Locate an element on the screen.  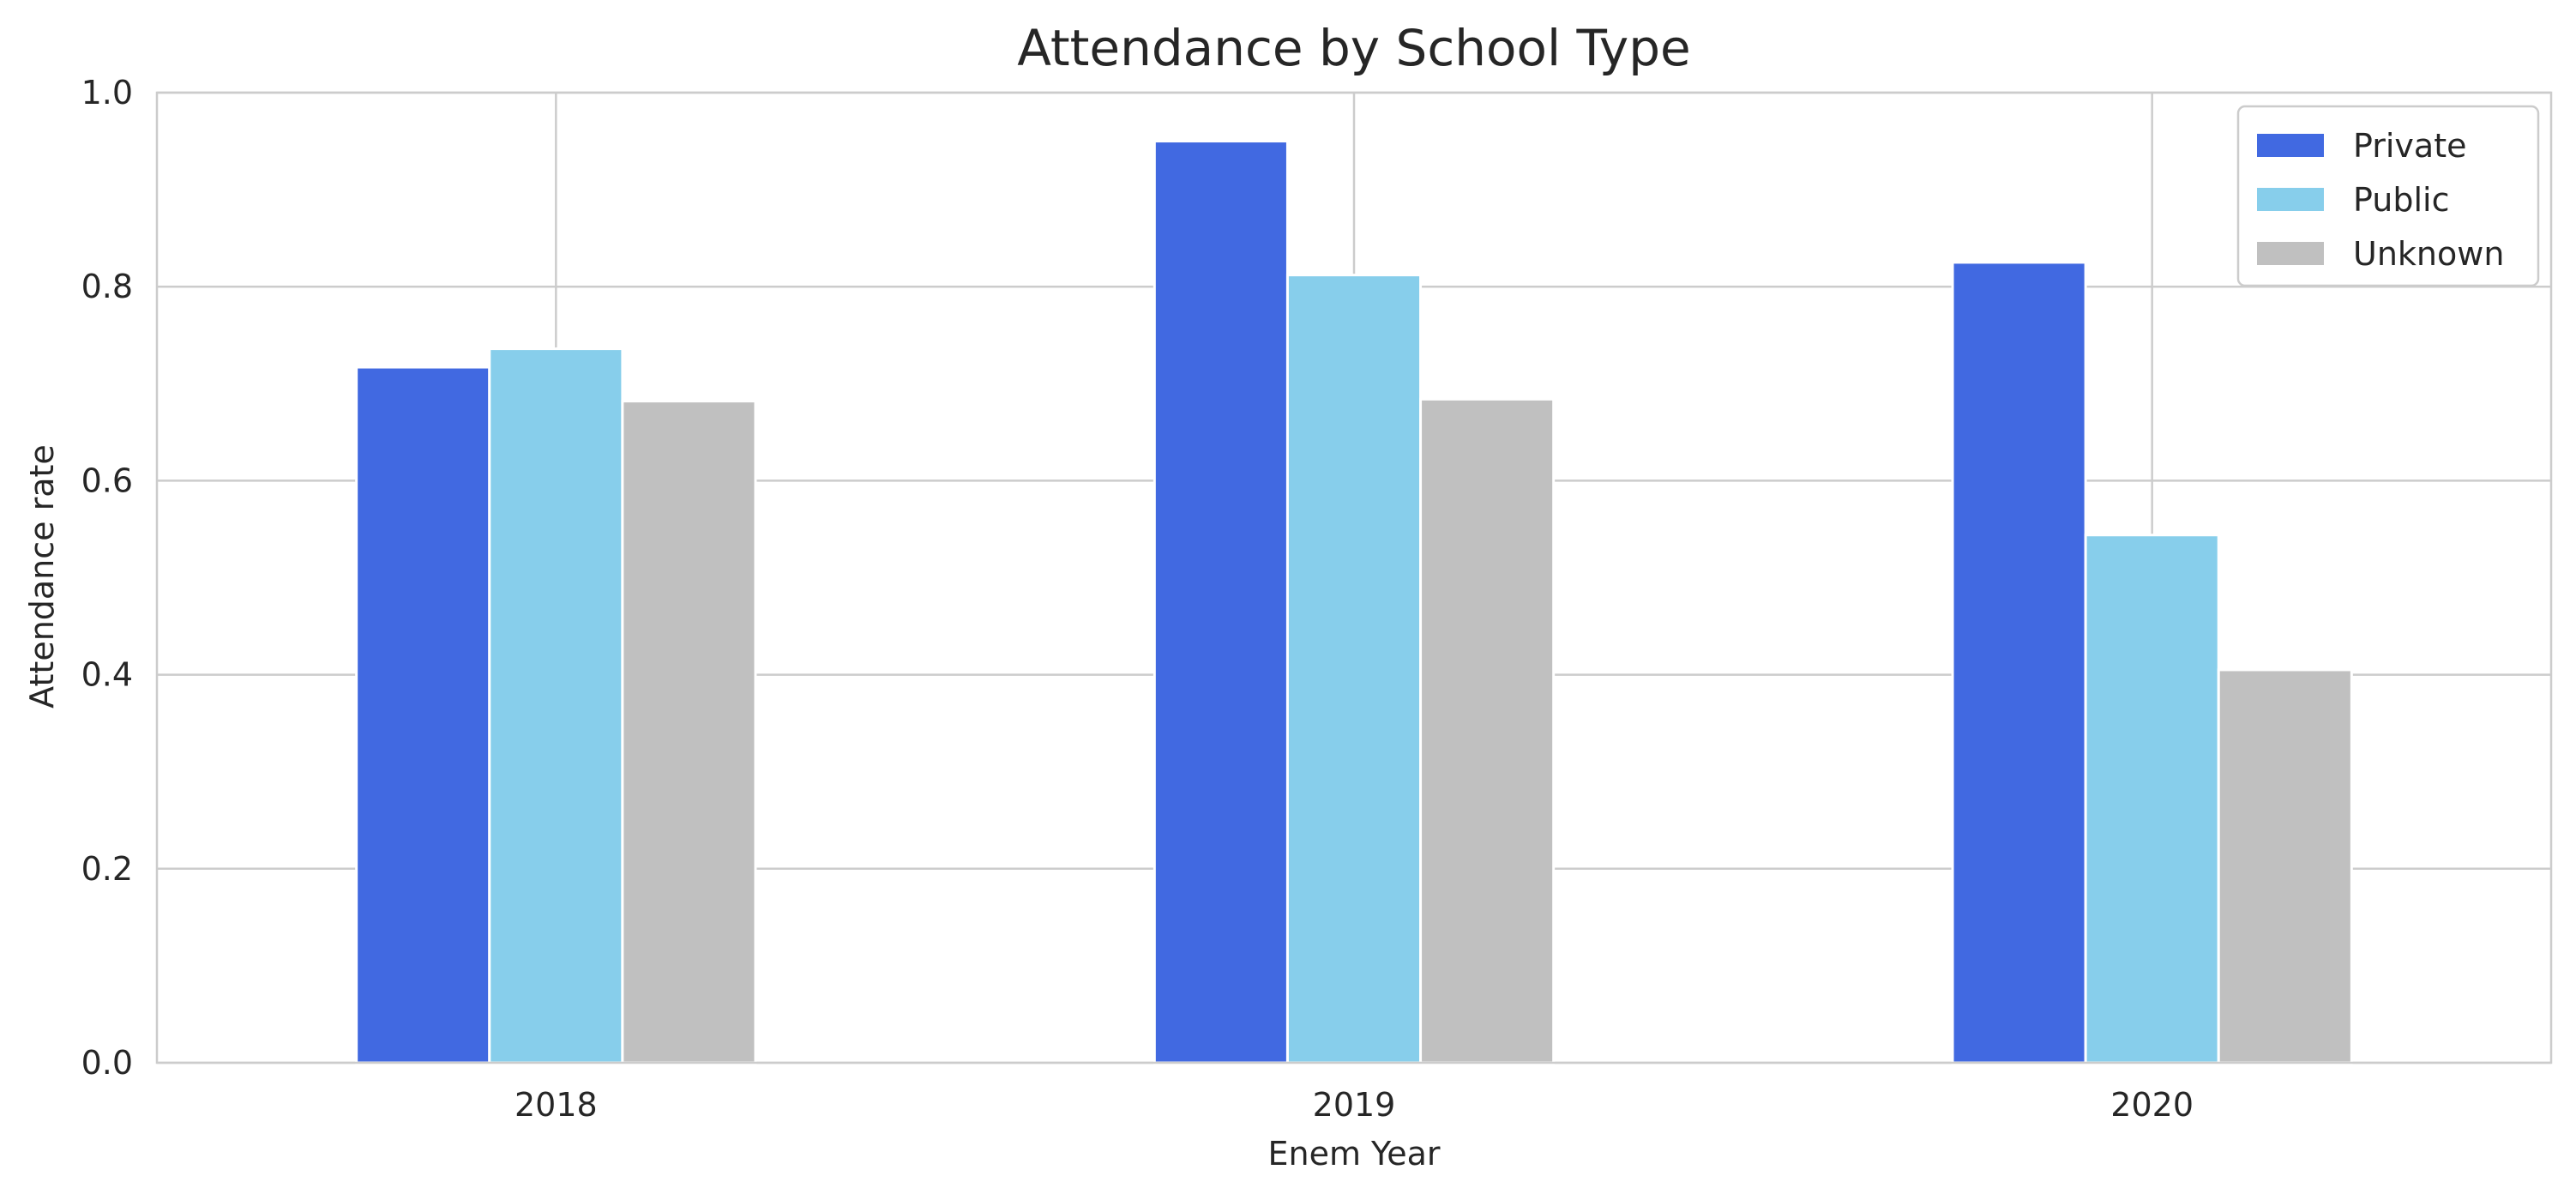
y-tick-label: 0.6 is located at coordinates (107, 480).